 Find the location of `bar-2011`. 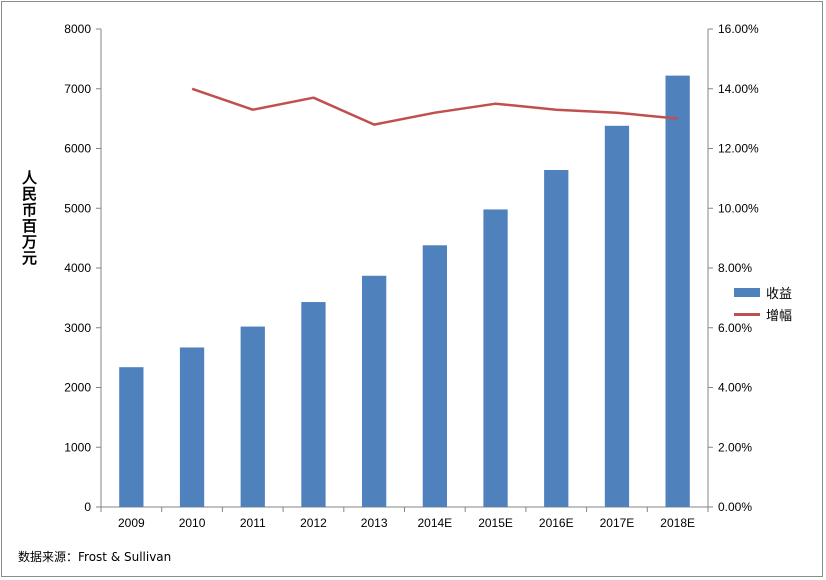

bar-2011 is located at coordinates (252, 416).